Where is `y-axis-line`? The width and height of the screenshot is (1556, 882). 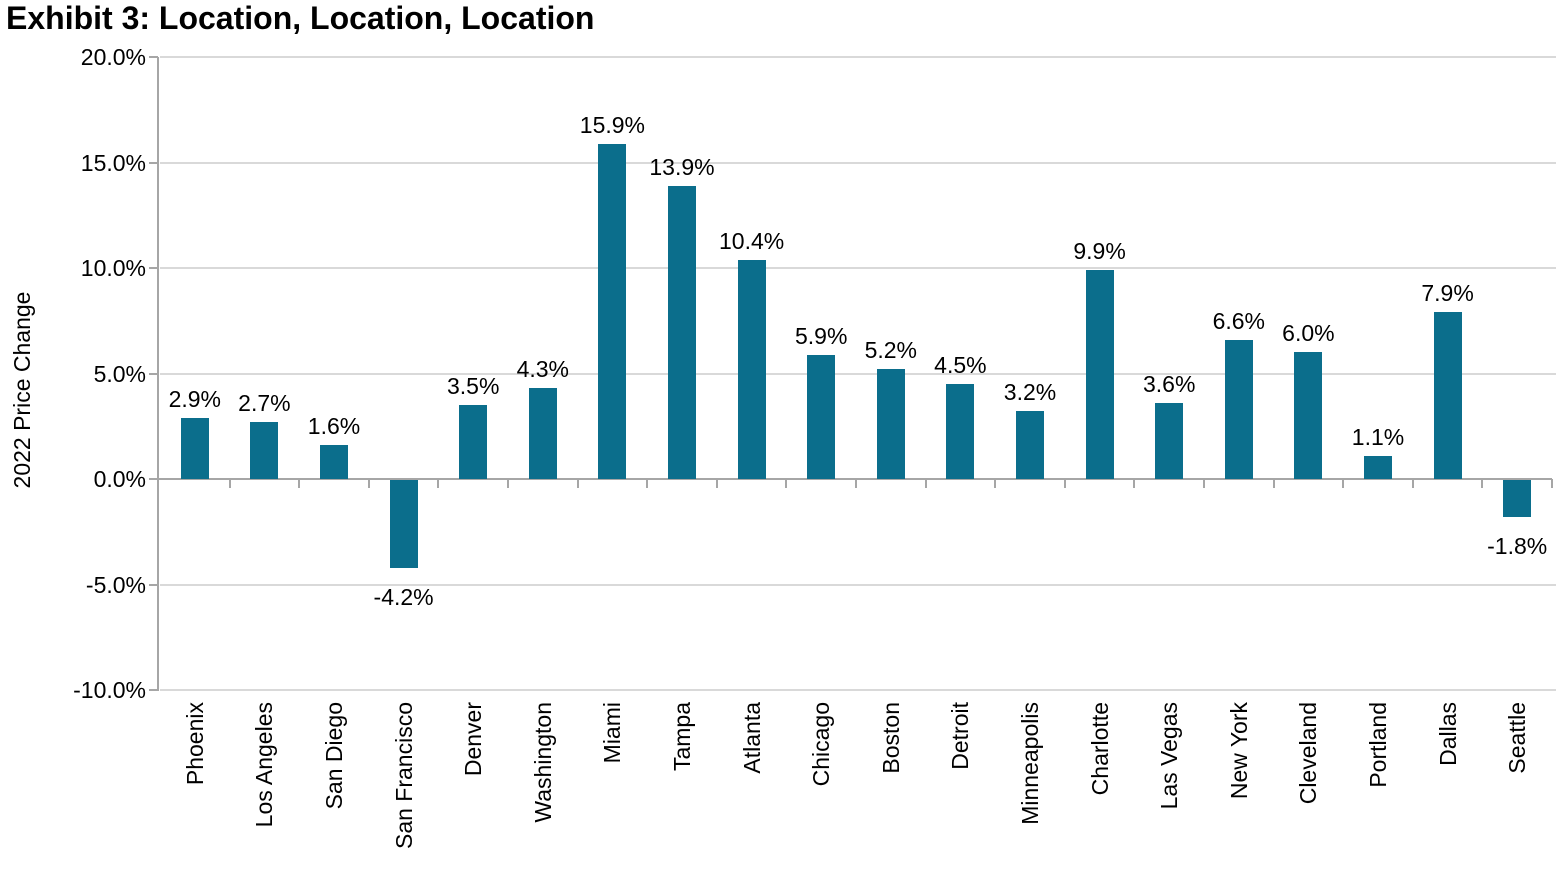 y-axis-line is located at coordinates (158, 374).